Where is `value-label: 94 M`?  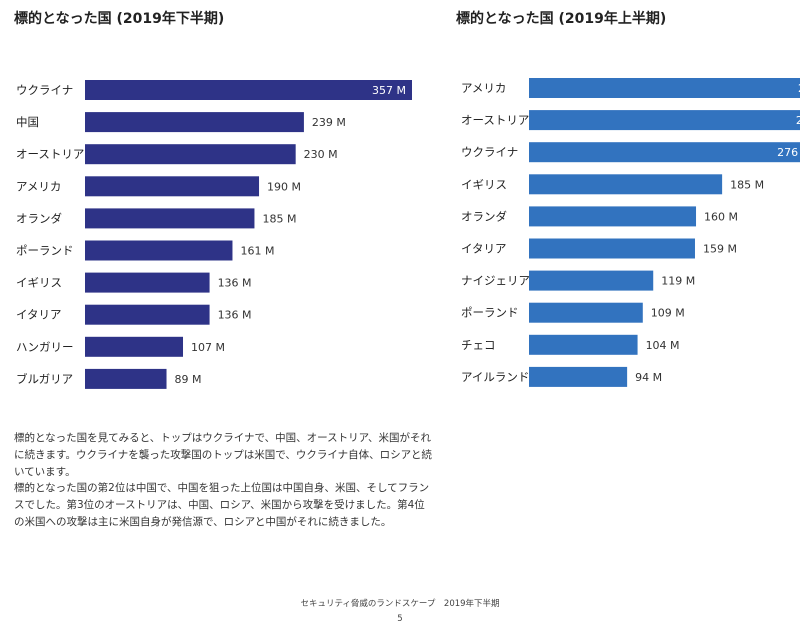 value-label: 94 M is located at coordinates (648, 377).